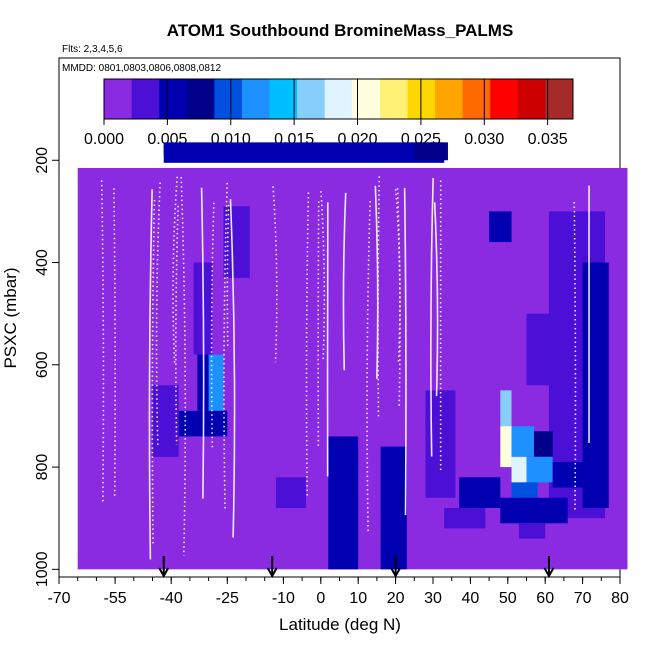  I want to click on y-tick-label: 400, so click(42, 262).